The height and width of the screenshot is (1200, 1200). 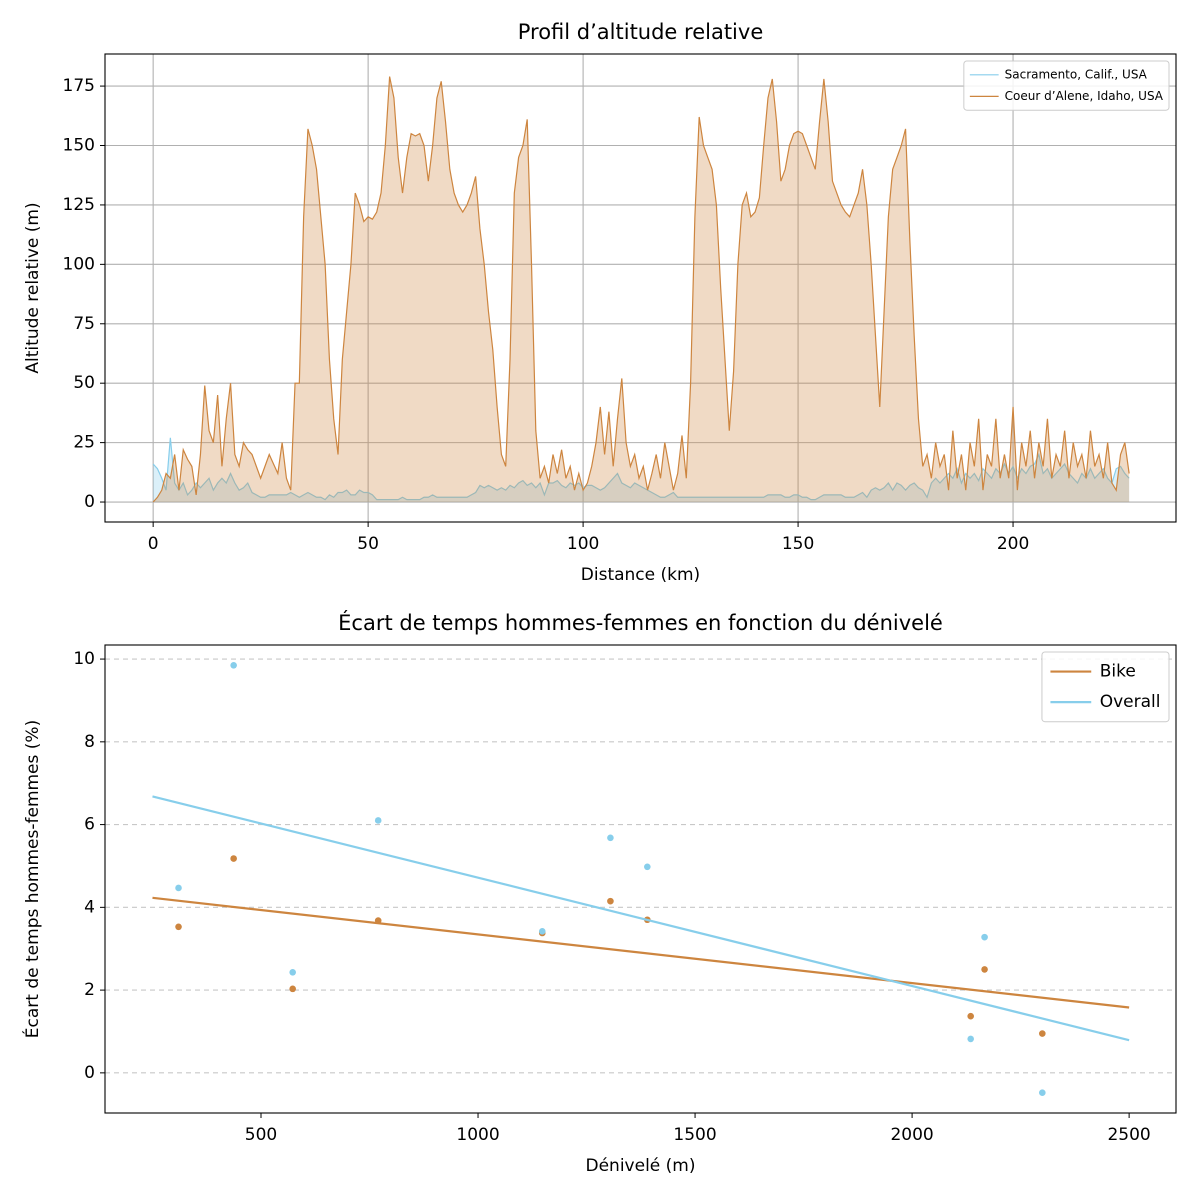 What do you see at coordinates (89, 990) in the screenshot?
I see `y-tick-label: 2` at bounding box center [89, 990].